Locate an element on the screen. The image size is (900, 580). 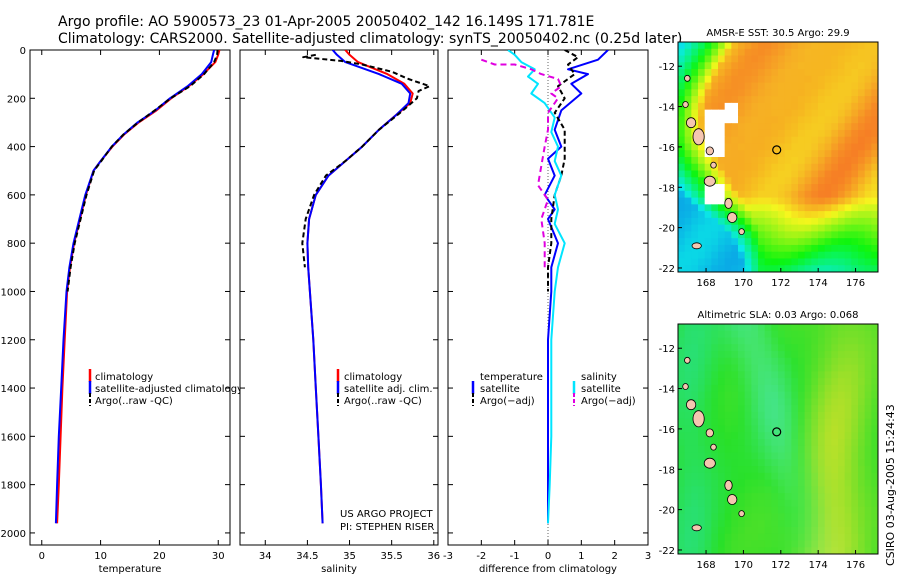
argo-float-position-marker is located at coordinates (777, 150).